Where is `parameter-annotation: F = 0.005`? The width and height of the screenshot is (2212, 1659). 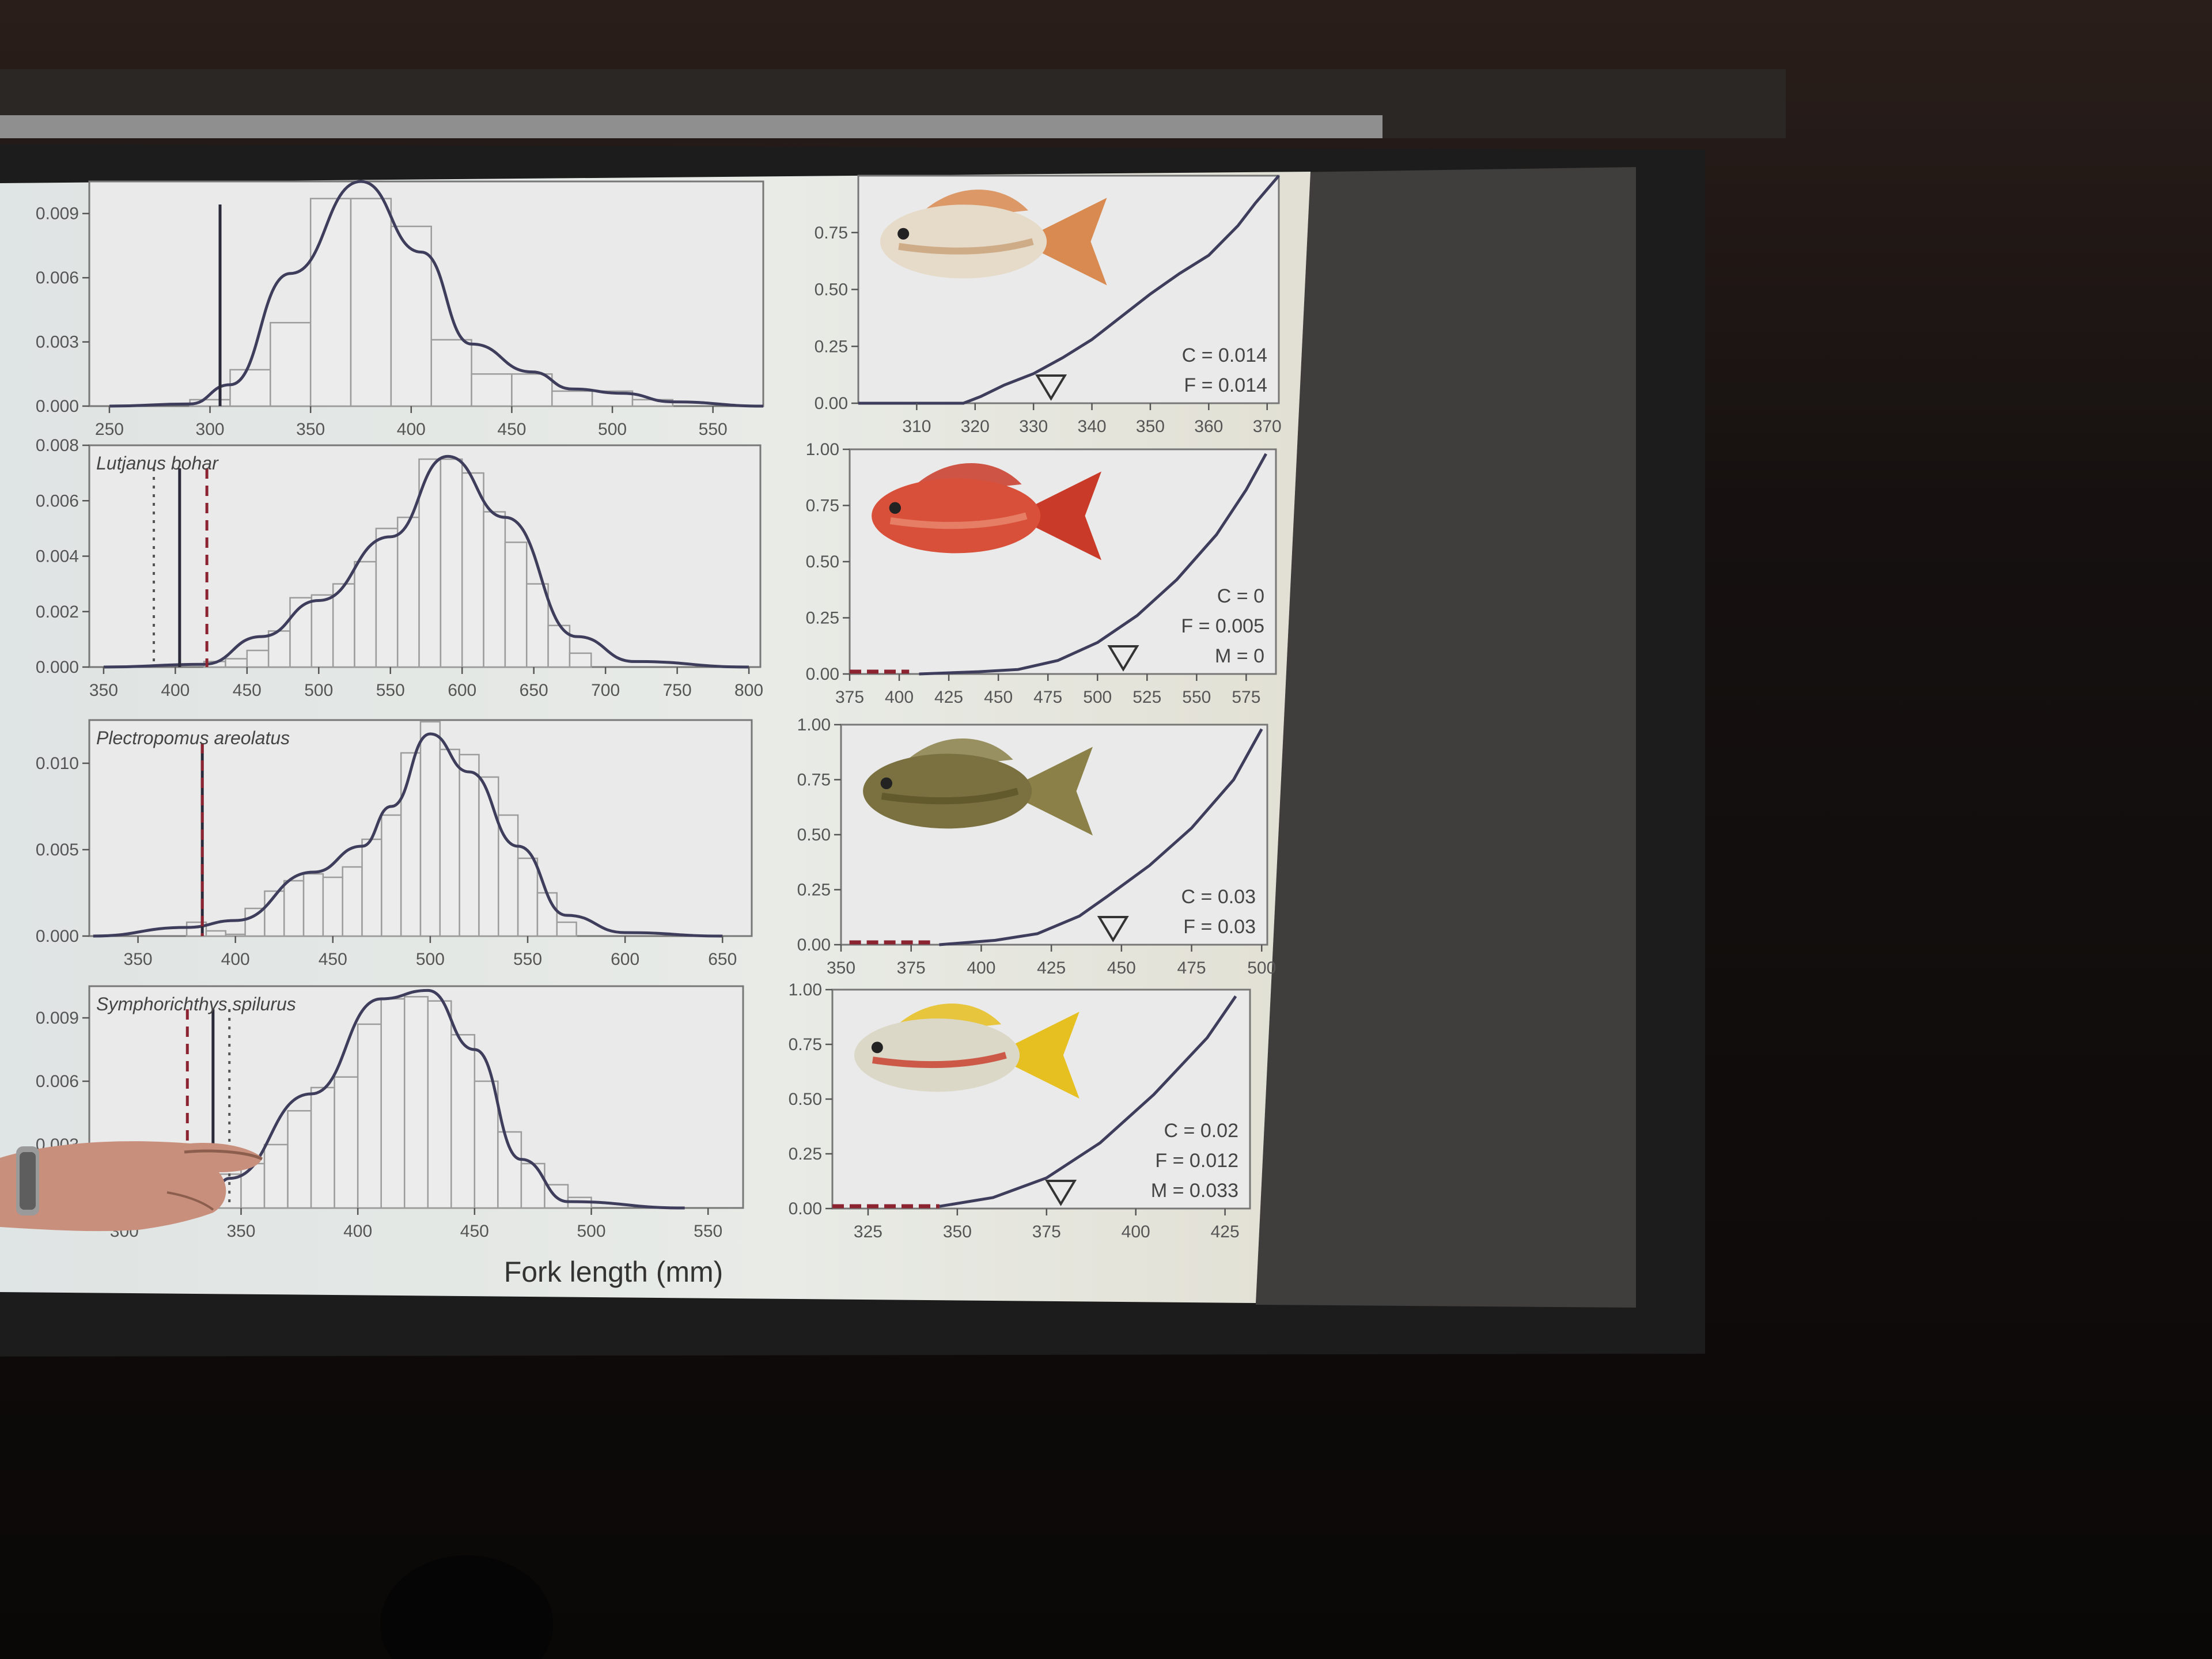
parameter-annotation: F = 0.005 is located at coordinates (1222, 626).